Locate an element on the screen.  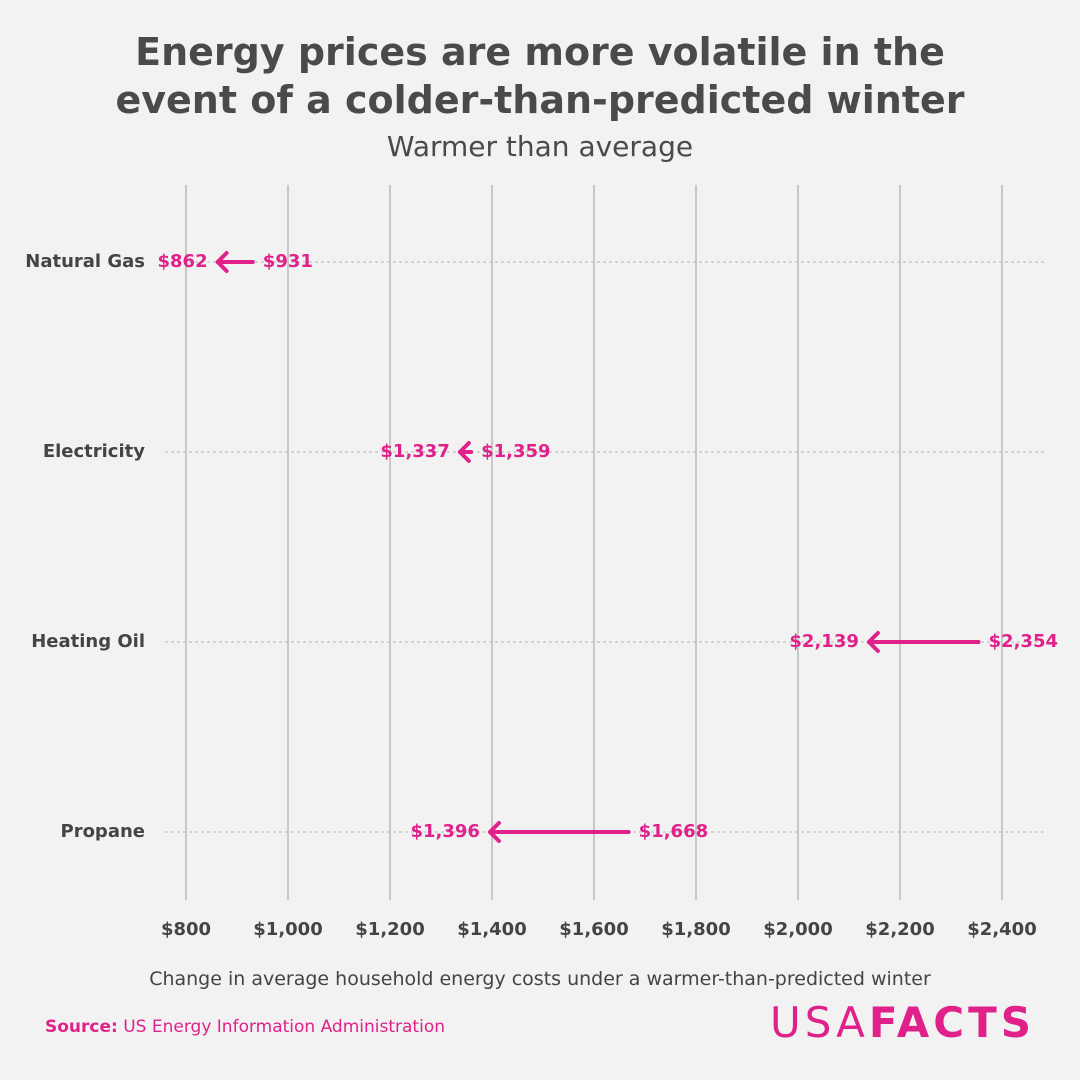
x-tick-label: $1,600 is located at coordinates (593, 929).